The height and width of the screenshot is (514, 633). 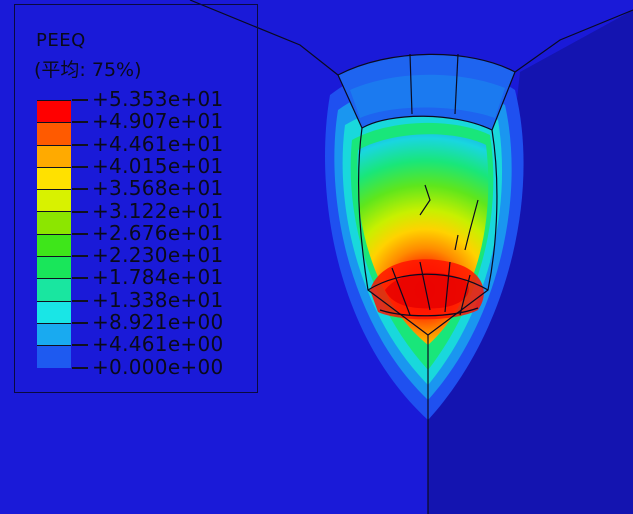 What do you see at coordinates (158, 255) in the screenshot?
I see `legend-level-label: +2.230e+01` at bounding box center [158, 255].